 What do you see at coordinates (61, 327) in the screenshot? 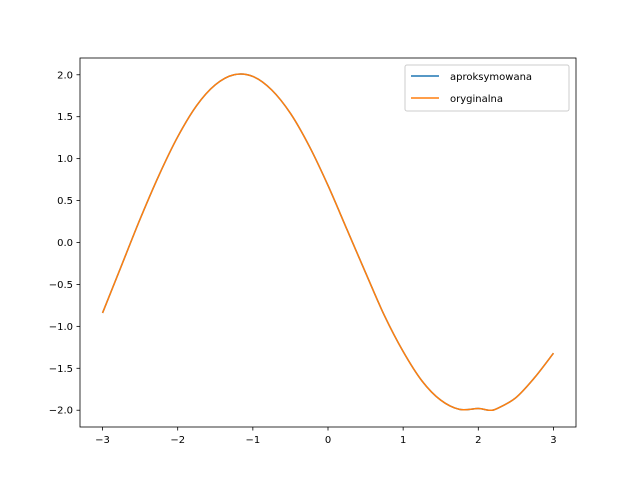
I see `y-tick-label: −1.0` at bounding box center [61, 327].